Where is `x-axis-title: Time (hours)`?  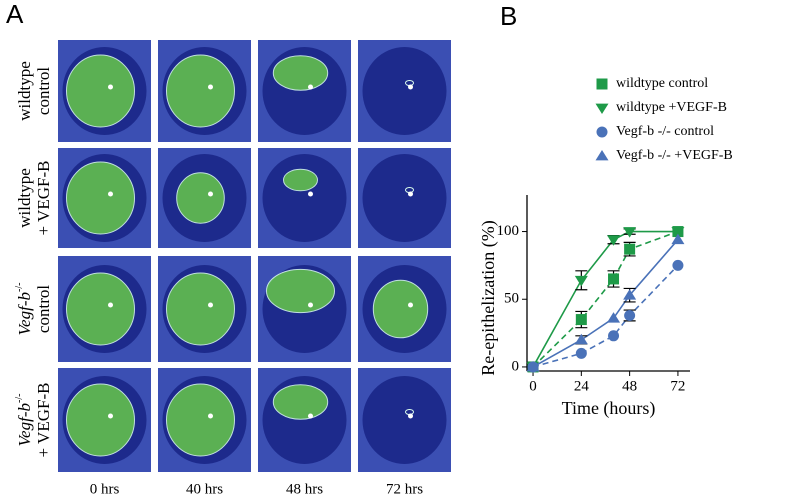 x-axis-title: Time (hours) is located at coordinates (609, 408).